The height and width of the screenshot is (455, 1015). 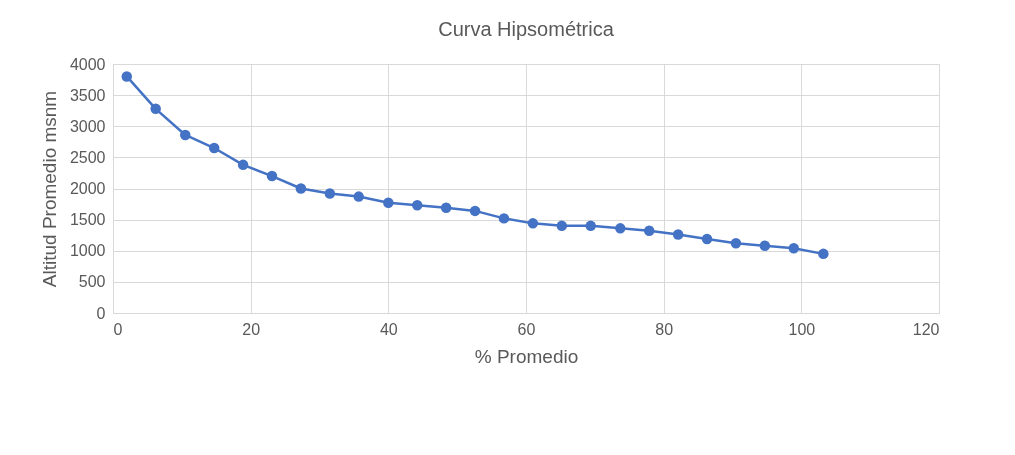 What do you see at coordinates (388, 329) in the screenshot?
I see `x-tick-label: 40` at bounding box center [388, 329].